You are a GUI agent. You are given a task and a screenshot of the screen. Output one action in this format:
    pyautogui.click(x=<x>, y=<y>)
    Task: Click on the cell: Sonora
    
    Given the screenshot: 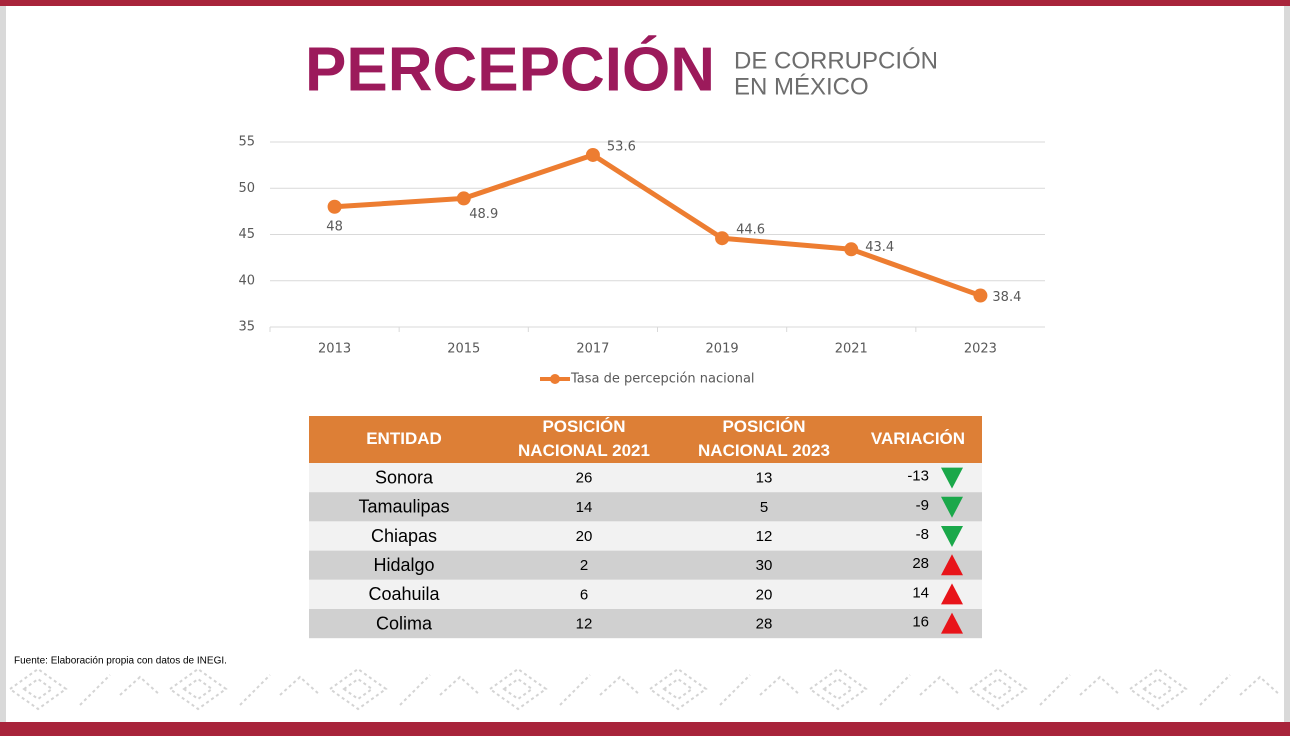 What is the action you would take?
    pyautogui.click(x=404, y=477)
    